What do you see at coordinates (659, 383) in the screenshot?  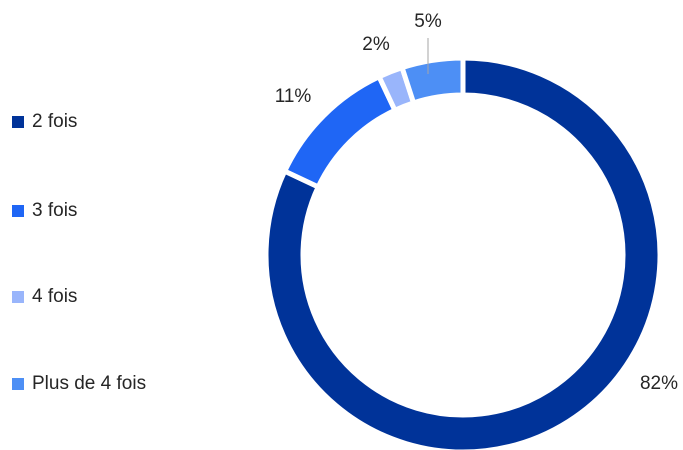 I see `data-label: 82%` at bounding box center [659, 383].